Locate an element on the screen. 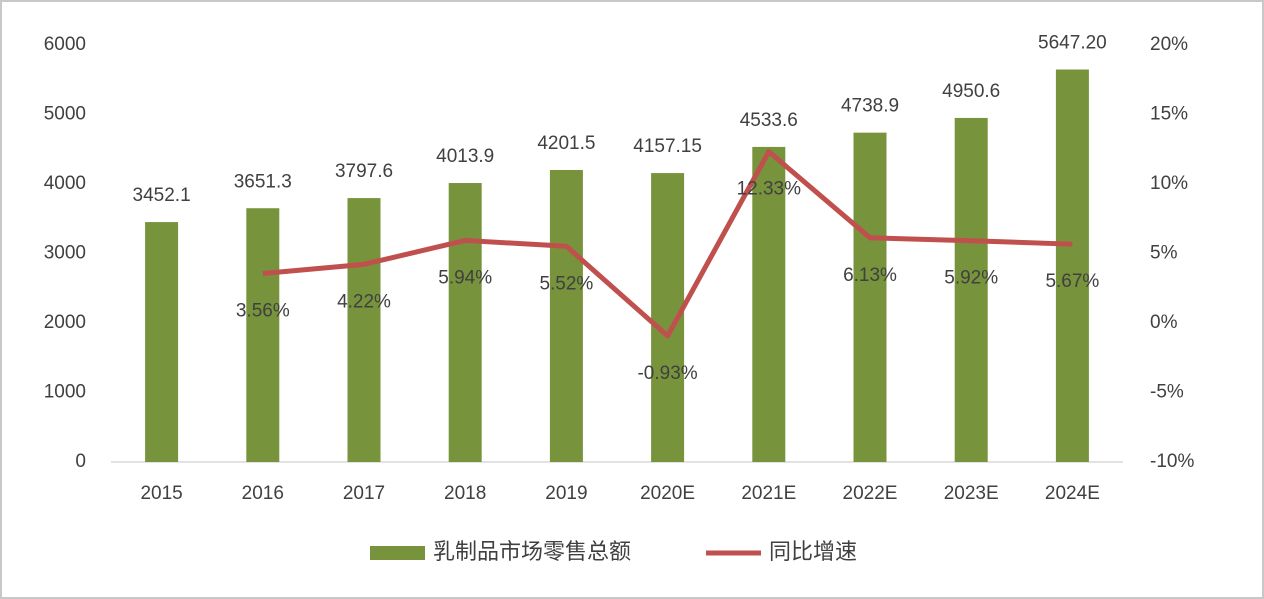 Image resolution: width=1264 pixels, height=599 pixels. legend-label: 同比增速 is located at coordinates (813, 551).